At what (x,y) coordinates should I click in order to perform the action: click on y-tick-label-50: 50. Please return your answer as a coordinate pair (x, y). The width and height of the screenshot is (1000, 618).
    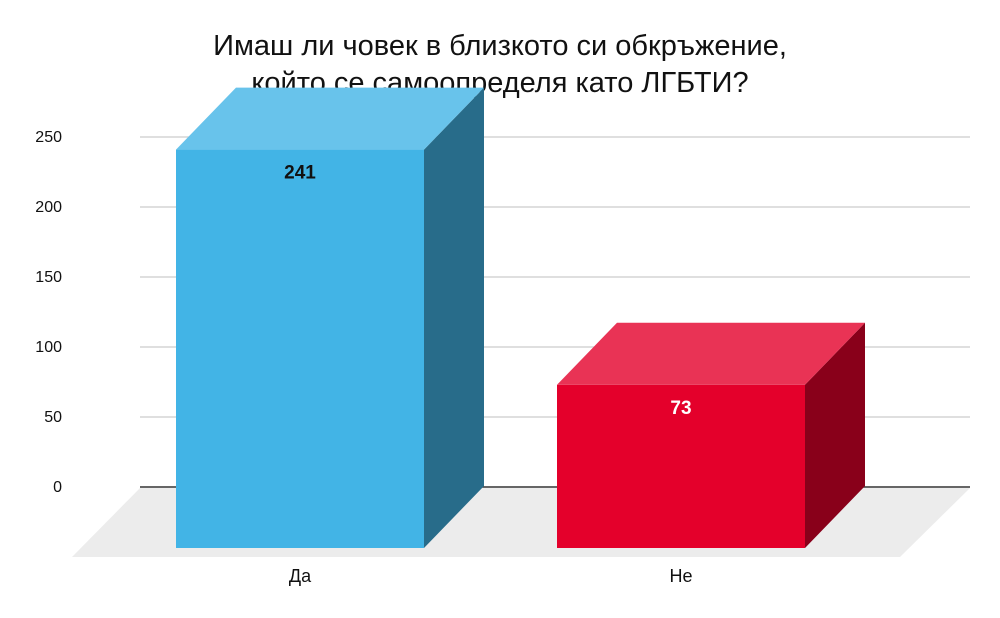
    Looking at the image, I should click on (53, 417).